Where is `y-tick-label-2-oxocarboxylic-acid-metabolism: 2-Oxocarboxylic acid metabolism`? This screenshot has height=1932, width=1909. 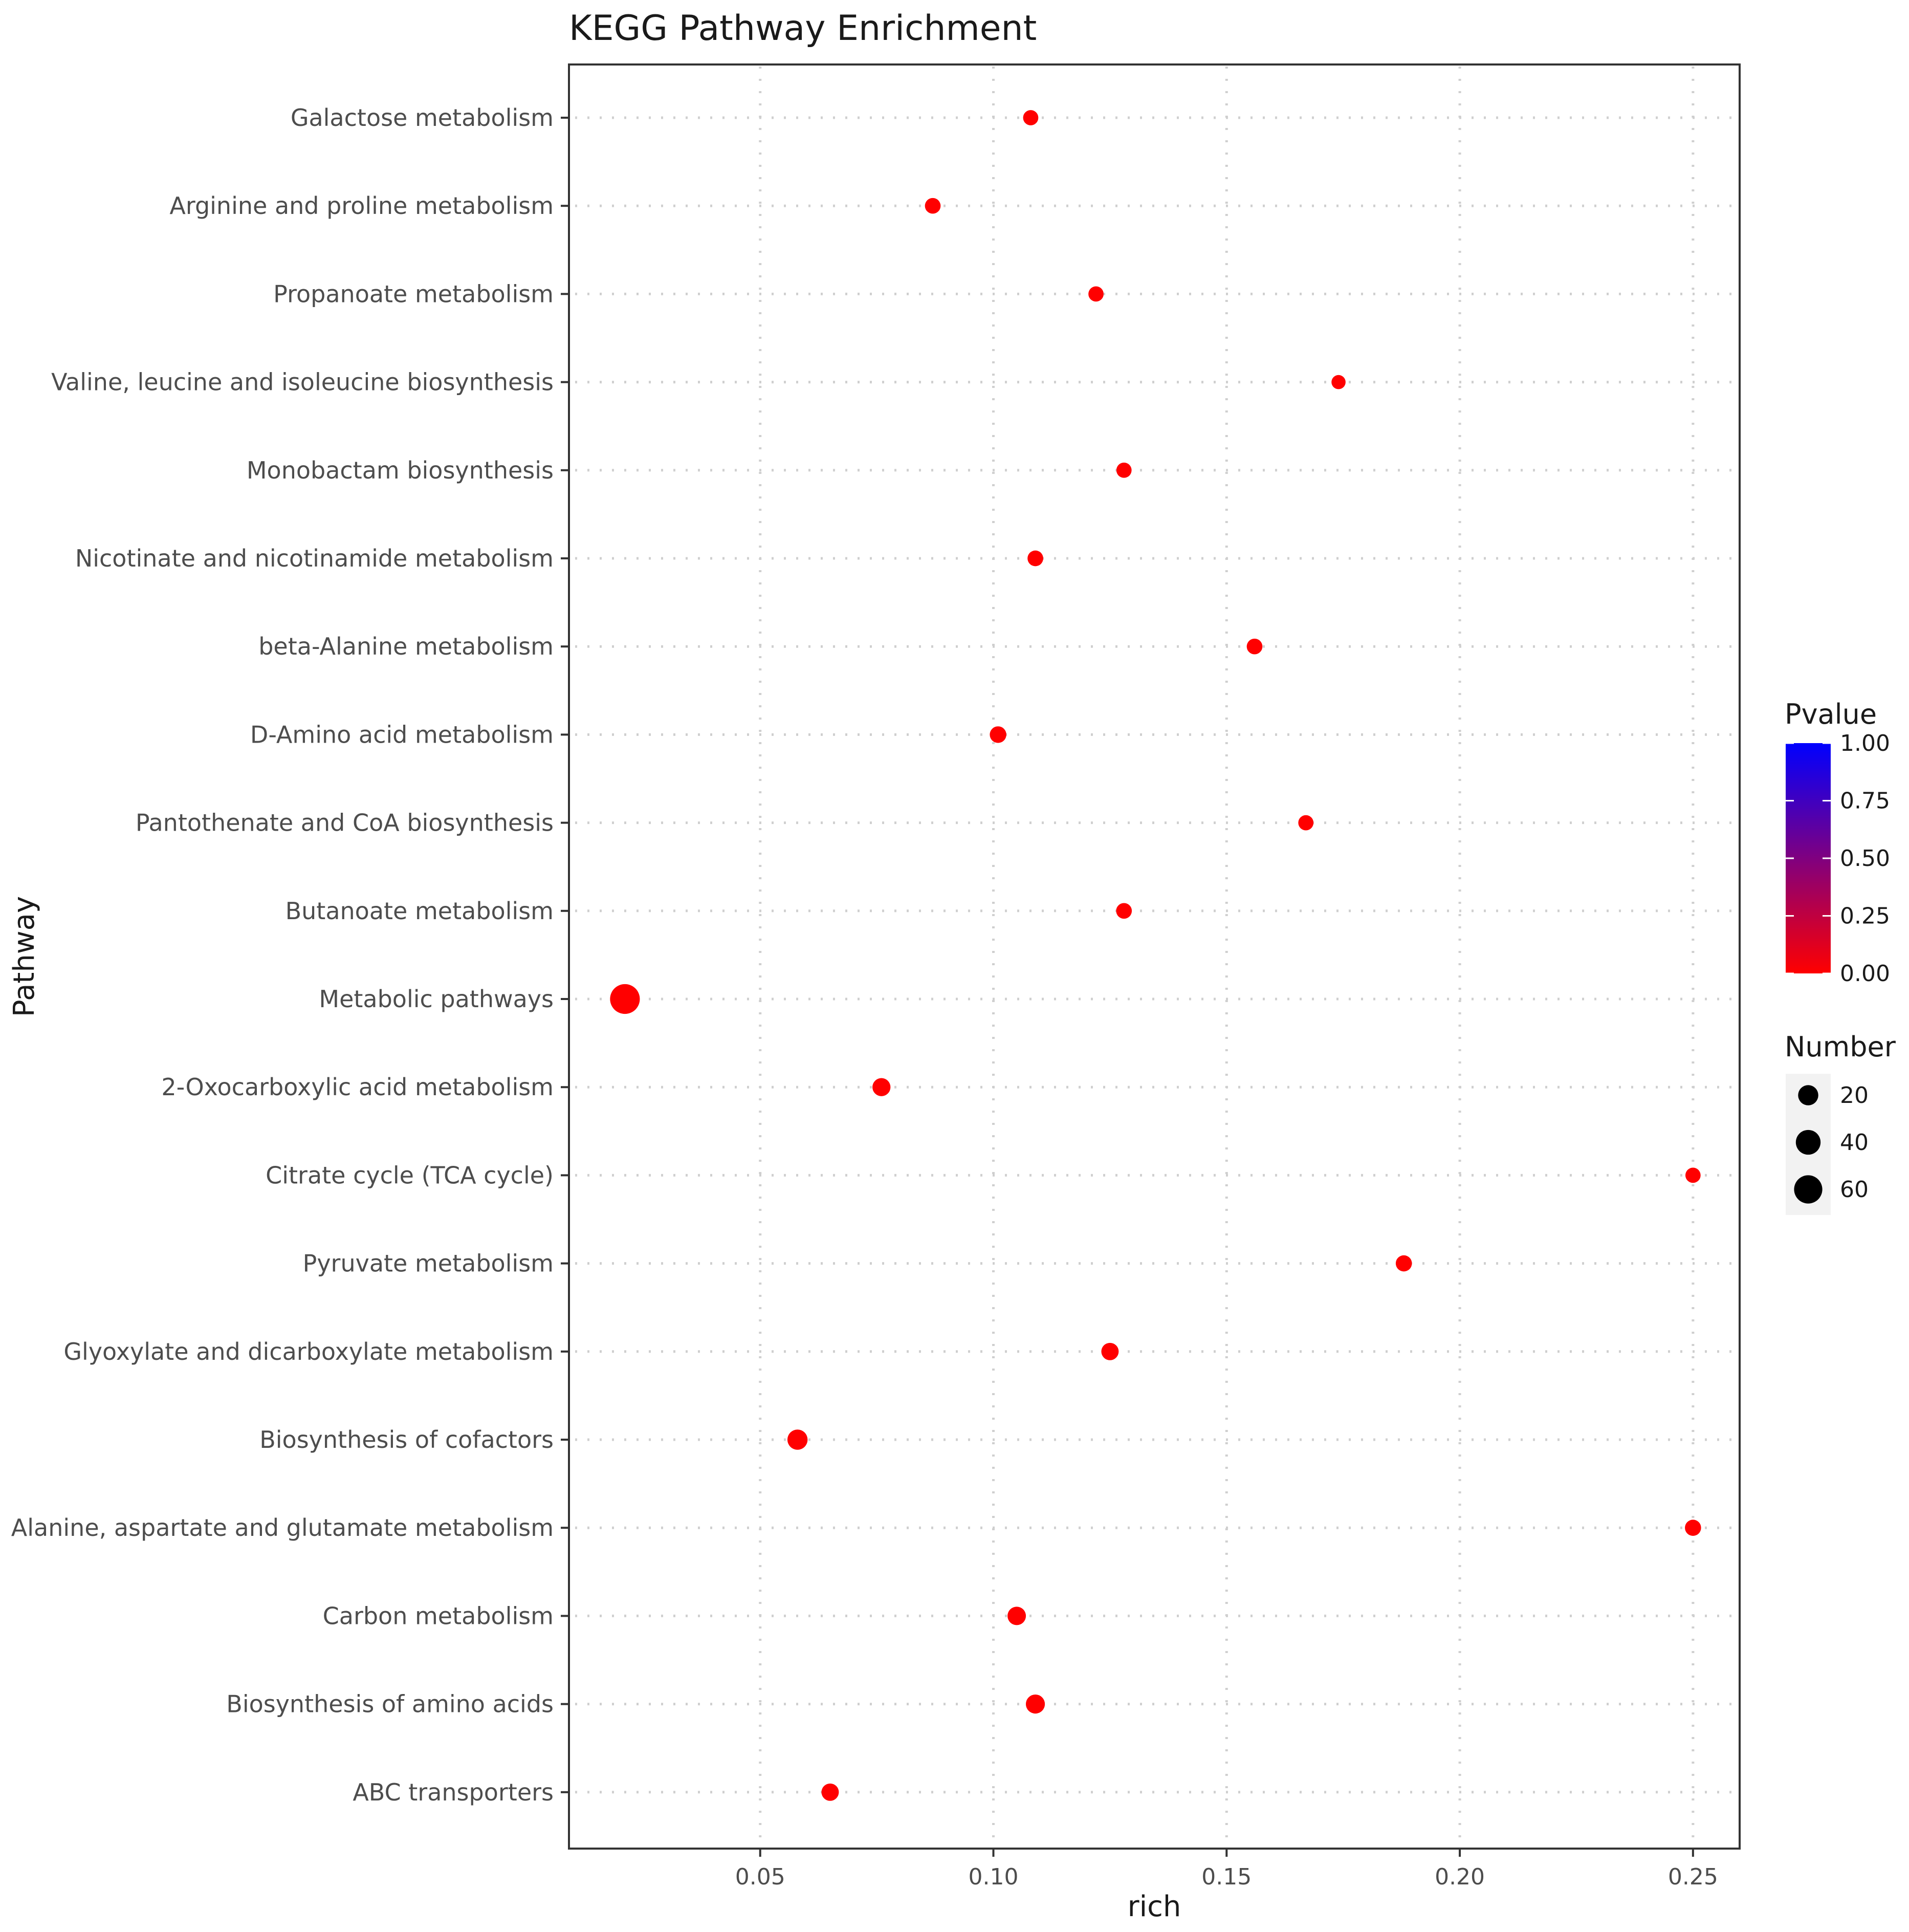 y-tick-label-2-oxocarboxylic-acid-metabolism: 2-Oxocarboxylic acid metabolism is located at coordinates (357, 1087).